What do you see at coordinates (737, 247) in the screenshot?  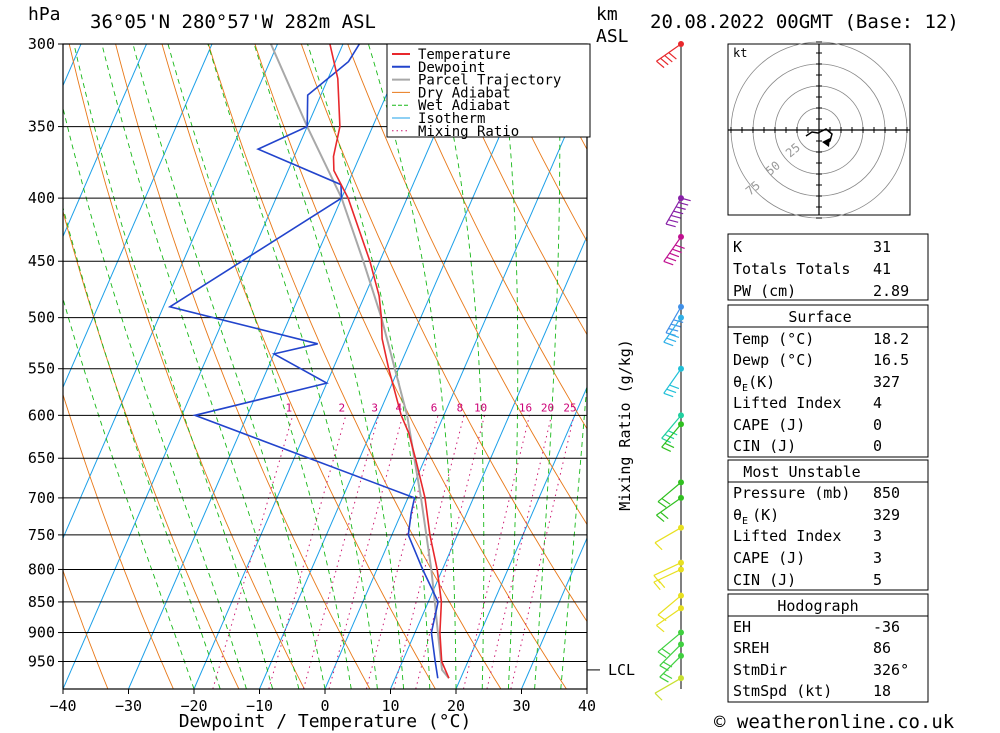 I see `k-index-label: K` at bounding box center [737, 247].